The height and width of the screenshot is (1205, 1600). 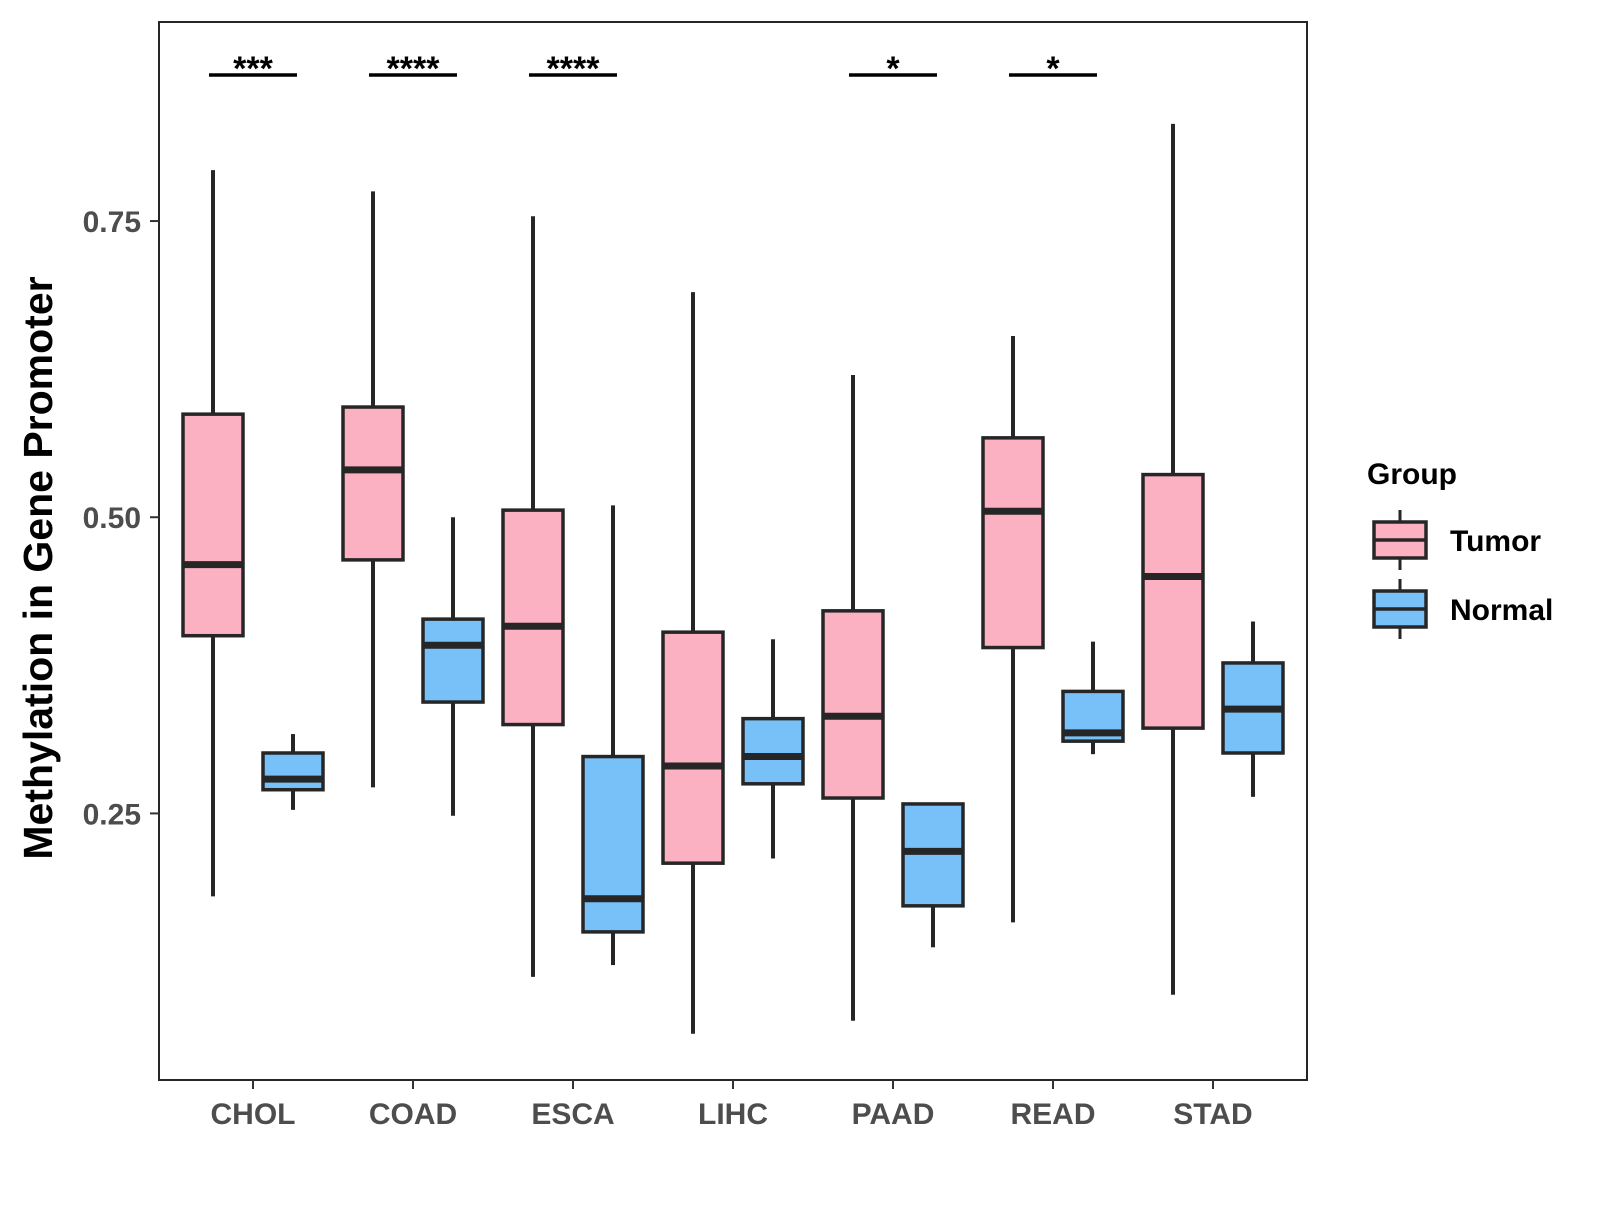 I want to click on x-tick-label: COAD, so click(x=413, y=1114).